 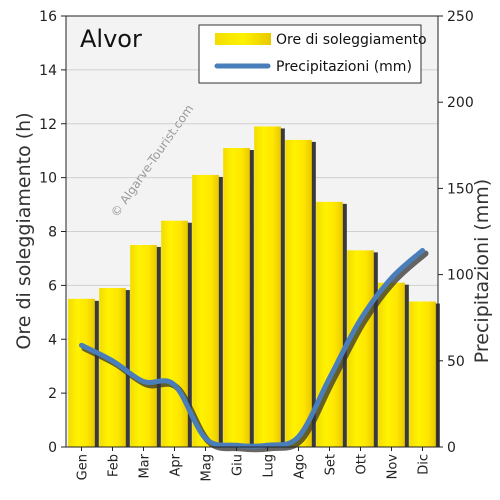 I want to click on y2-tick-label-3: 150, so click(x=460, y=189).